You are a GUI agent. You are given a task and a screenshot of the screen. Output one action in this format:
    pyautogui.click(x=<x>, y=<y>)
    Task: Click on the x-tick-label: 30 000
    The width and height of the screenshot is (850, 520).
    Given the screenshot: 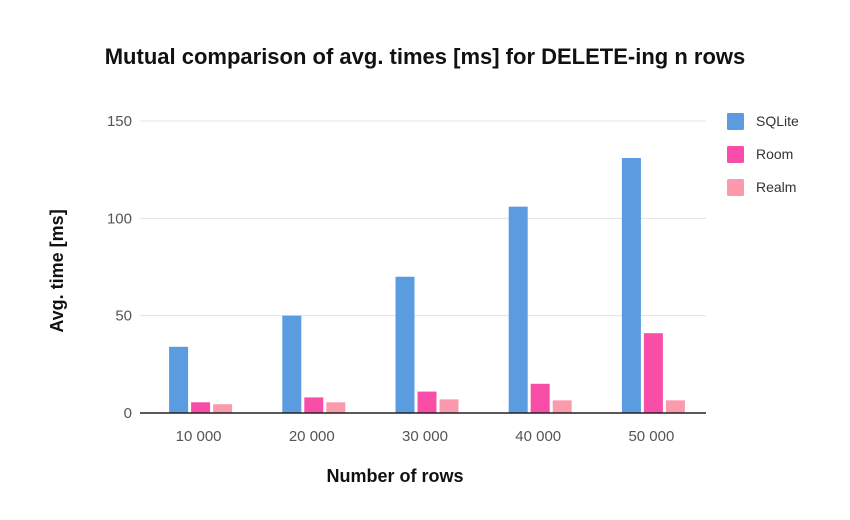 What is the action you would take?
    pyautogui.click(x=425, y=436)
    